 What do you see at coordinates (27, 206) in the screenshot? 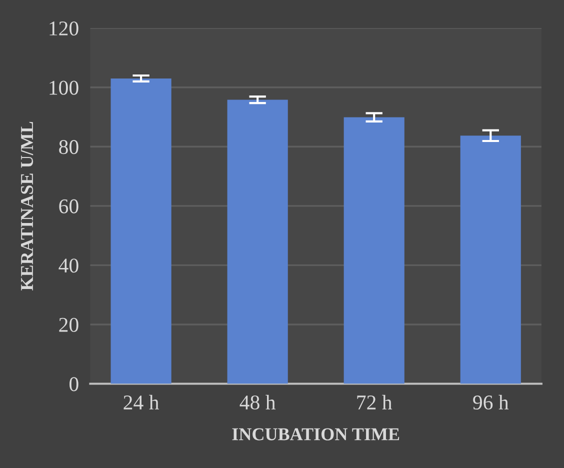
I see `y-axis-title: KERATINASE U/ML` at bounding box center [27, 206].